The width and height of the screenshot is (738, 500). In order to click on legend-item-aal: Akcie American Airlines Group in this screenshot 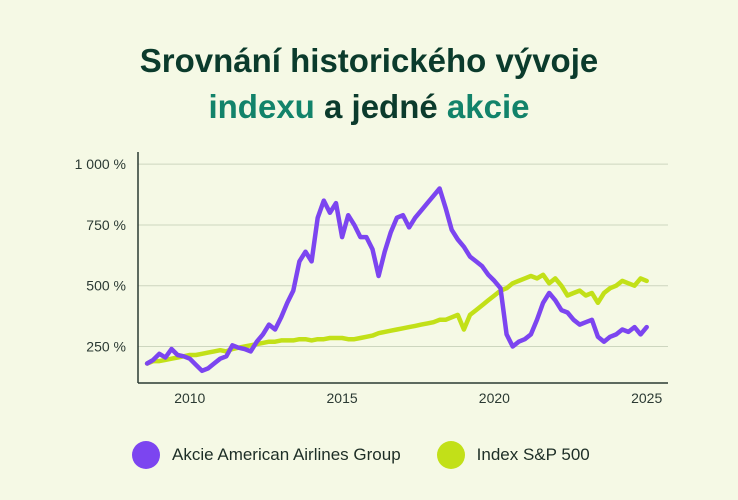, I will do `click(266, 455)`.